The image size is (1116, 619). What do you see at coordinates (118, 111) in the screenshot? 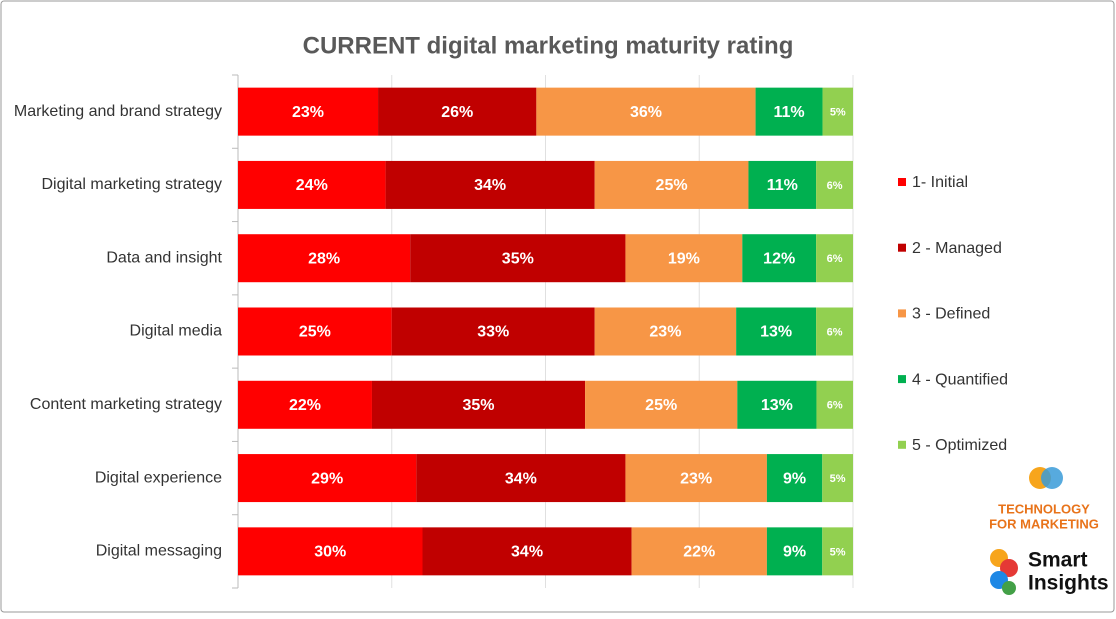
I see `category-label: Marketing and brand strategy` at bounding box center [118, 111].